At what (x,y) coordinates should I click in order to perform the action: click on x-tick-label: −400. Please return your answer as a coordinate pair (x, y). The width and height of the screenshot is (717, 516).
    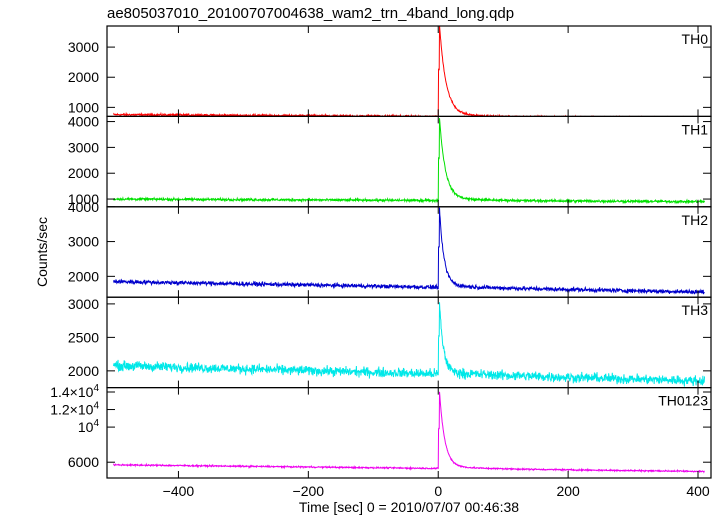
    Looking at the image, I should click on (179, 491).